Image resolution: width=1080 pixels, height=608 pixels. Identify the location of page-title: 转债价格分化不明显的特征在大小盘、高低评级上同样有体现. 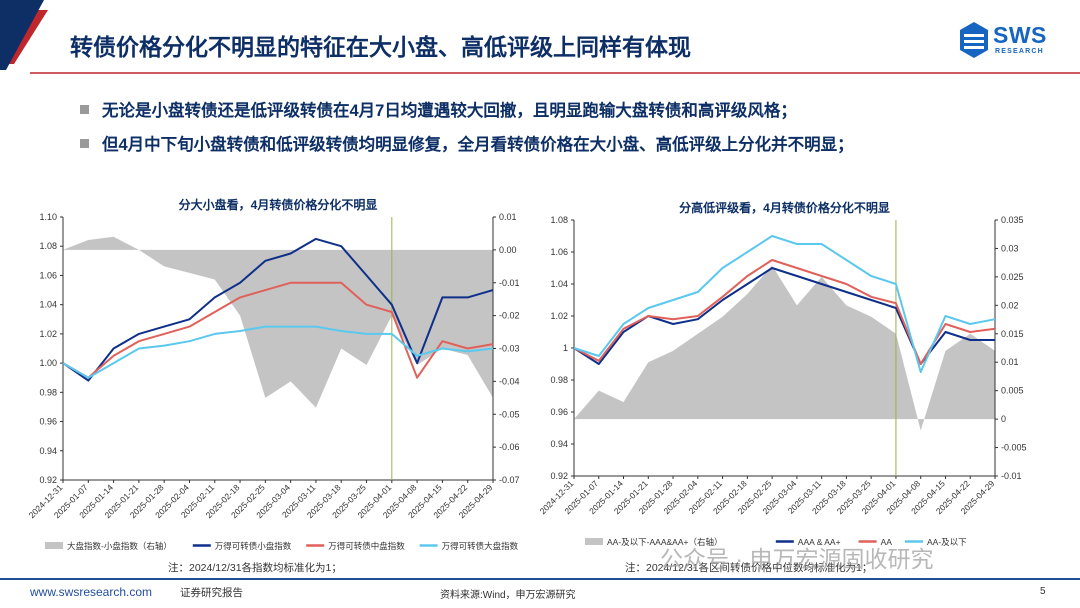
(380, 47).